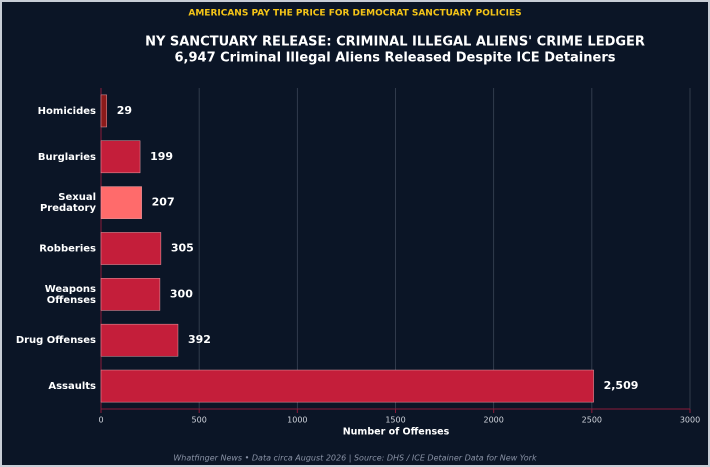  Describe the element at coordinates (67, 249) in the screenshot. I see `y-tick-label: Robberies` at that location.